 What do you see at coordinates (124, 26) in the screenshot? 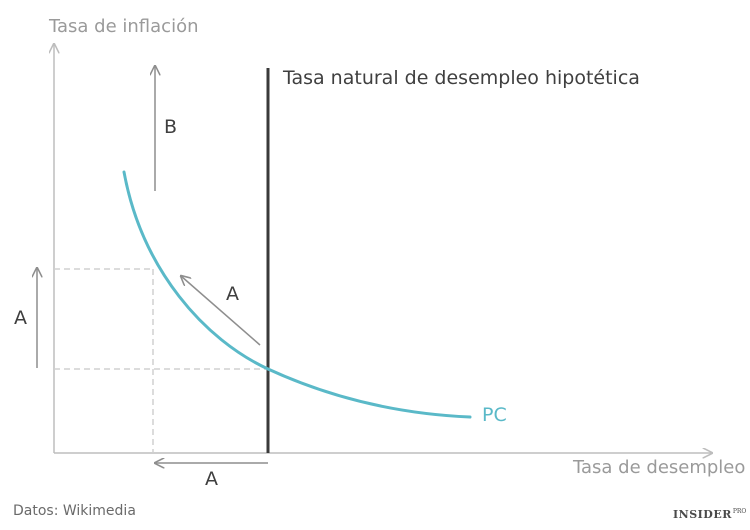
I see `y-axis-title: Tasa de inflación` at bounding box center [124, 26].